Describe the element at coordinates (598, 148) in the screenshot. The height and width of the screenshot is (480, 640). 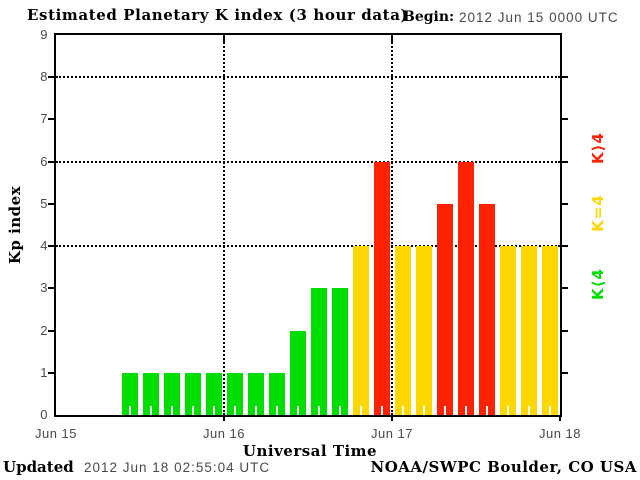
I see `legend-k-gt-4: K⟩4` at that location.